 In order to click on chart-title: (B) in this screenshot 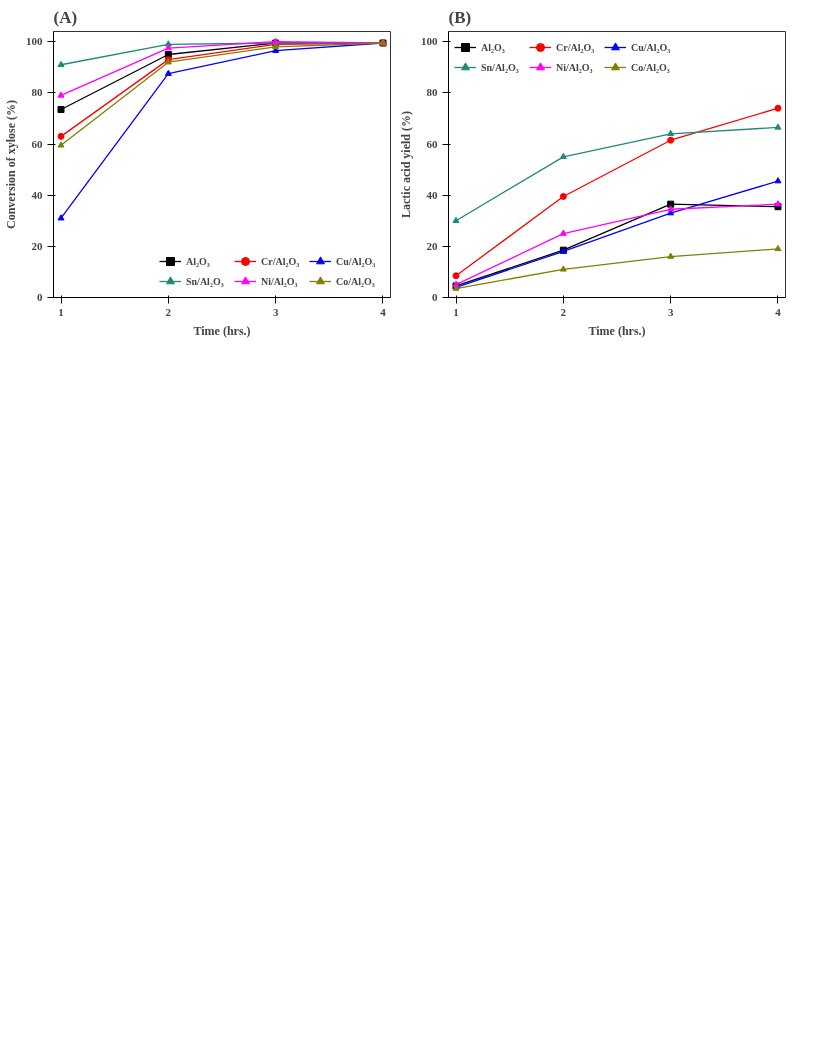, I will do `click(460, 17)`.